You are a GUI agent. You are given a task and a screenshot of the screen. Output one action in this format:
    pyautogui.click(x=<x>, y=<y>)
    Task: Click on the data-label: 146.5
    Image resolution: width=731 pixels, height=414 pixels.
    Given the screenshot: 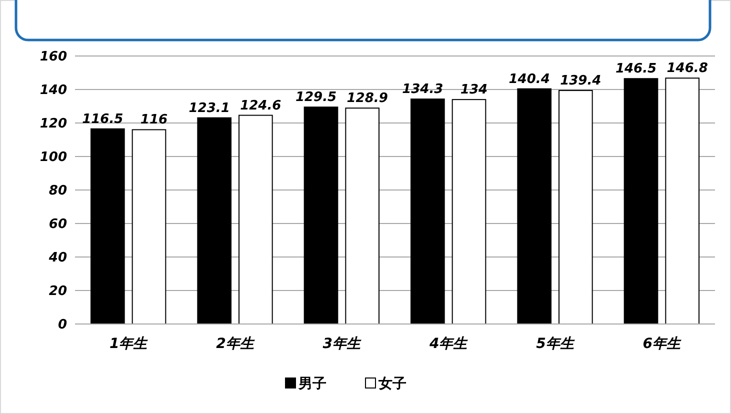 What is the action you would take?
    pyautogui.click(x=636, y=69)
    